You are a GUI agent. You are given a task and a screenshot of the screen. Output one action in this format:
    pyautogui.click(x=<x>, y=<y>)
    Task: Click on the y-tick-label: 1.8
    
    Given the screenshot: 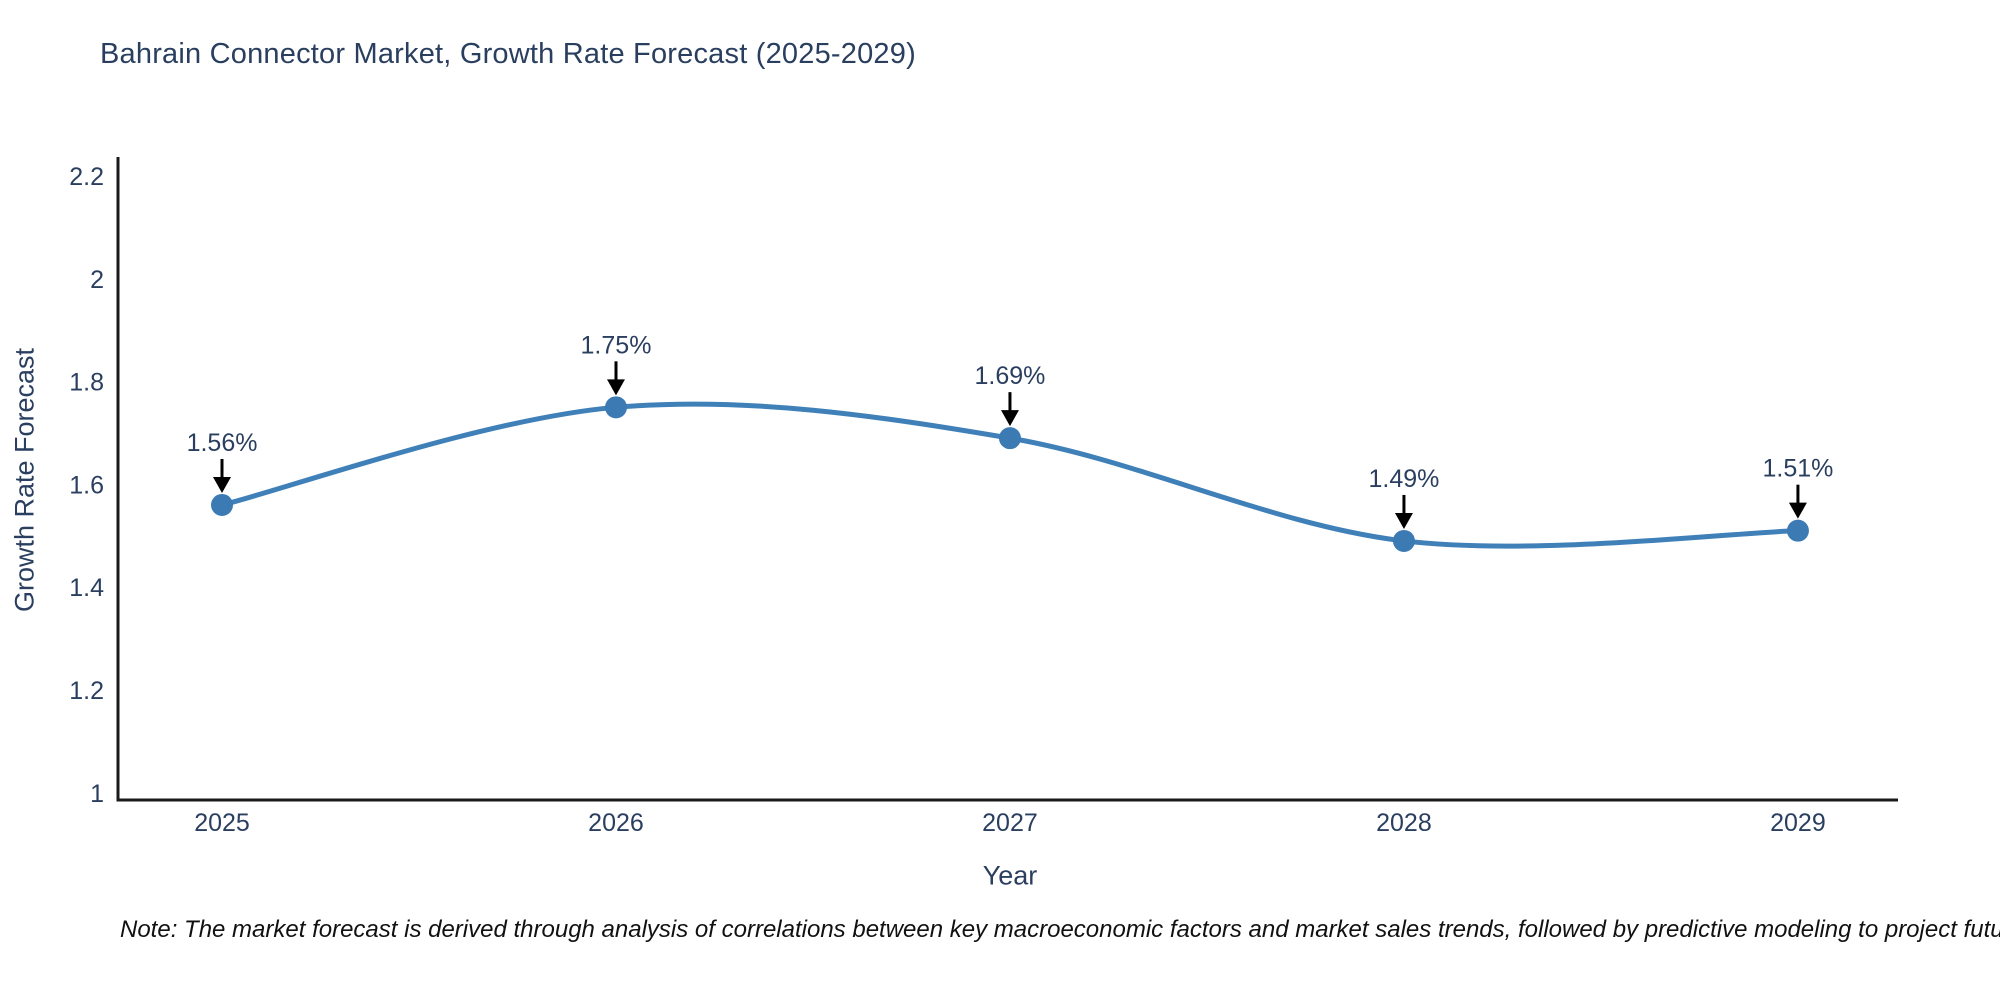 What is the action you would take?
    pyautogui.click(x=86, y=383)
    